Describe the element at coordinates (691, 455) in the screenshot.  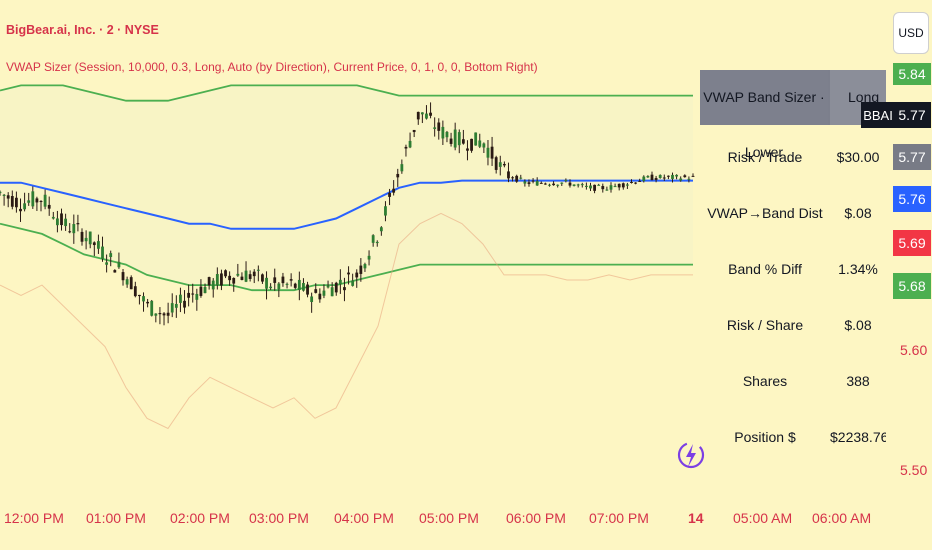
I see `lightning-icon` at that location.